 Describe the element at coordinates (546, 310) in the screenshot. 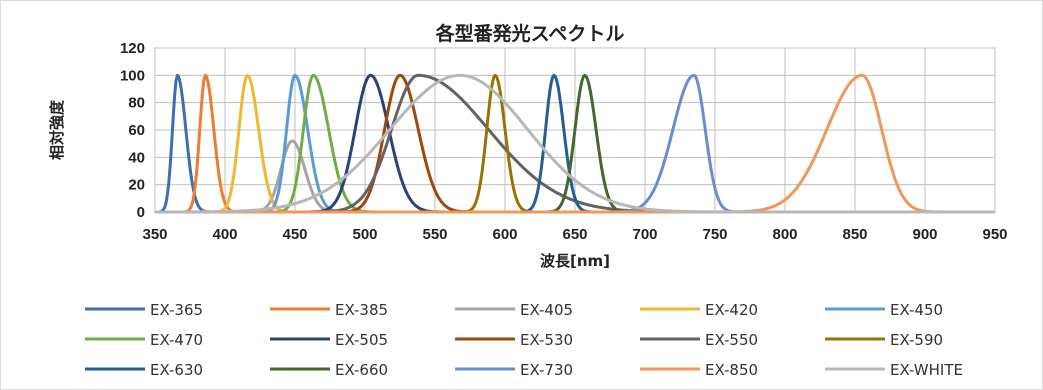

I see `legend-entry: EX-405` at that location.